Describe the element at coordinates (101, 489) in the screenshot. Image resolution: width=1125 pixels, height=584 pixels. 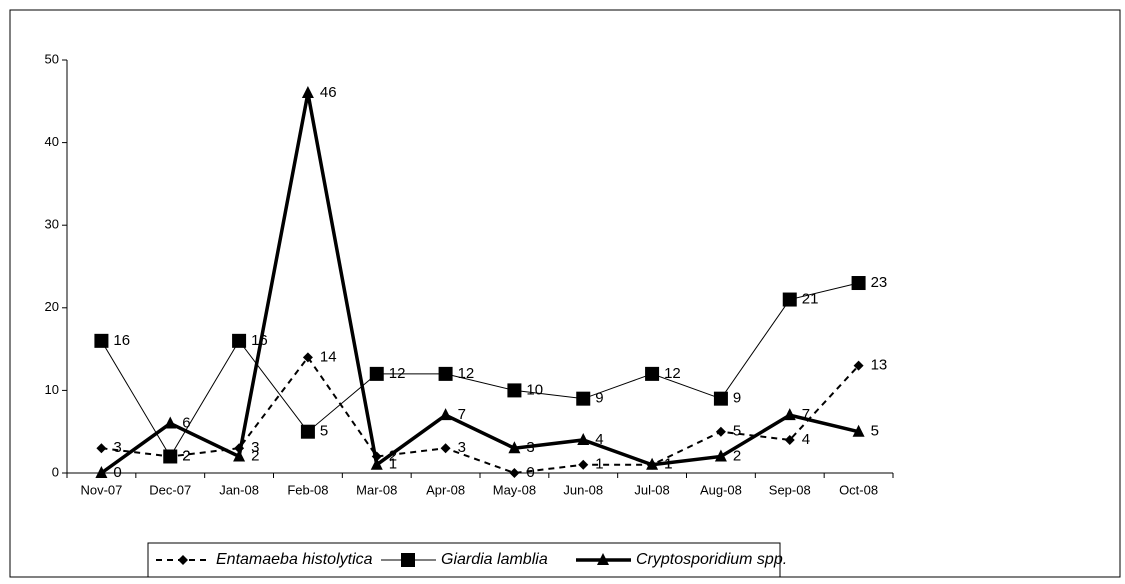
I see `x-tick-label: Nov-07` at that location.